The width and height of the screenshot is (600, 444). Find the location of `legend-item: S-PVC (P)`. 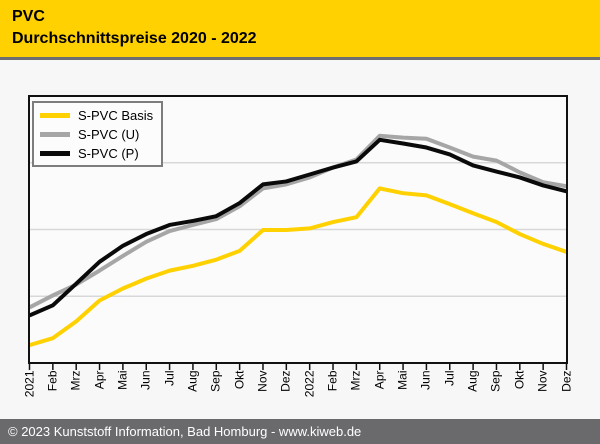

legend-item: S-PVC (P) is located at coordinates (96, 153).